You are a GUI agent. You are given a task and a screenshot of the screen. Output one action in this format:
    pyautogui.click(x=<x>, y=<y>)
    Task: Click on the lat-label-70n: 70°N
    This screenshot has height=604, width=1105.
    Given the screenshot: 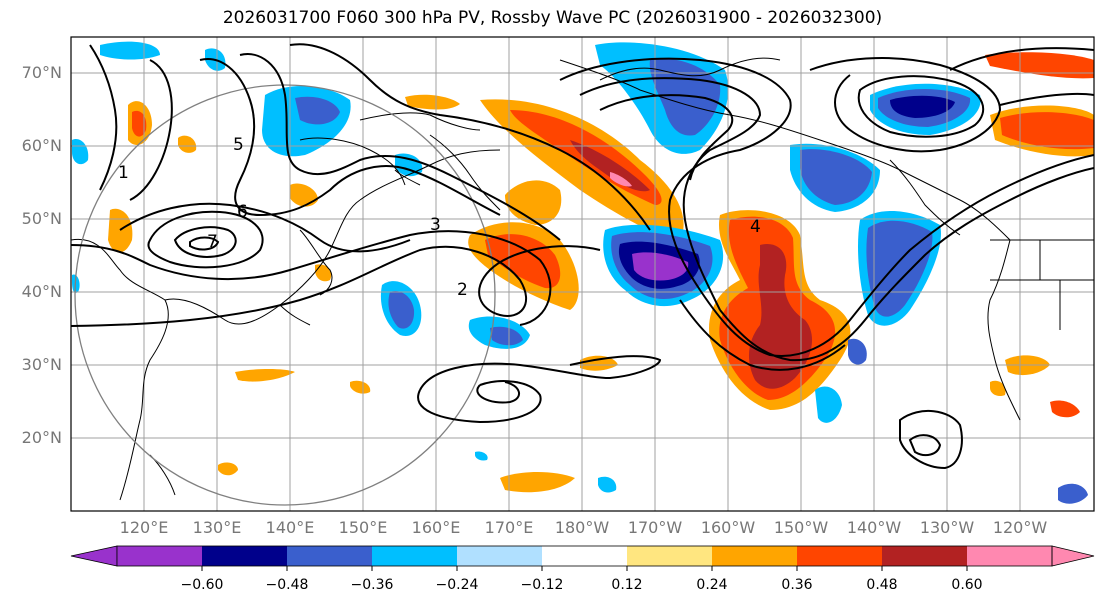 What is the action you would take?
    pyautogui.click(x=41, y=72)
    